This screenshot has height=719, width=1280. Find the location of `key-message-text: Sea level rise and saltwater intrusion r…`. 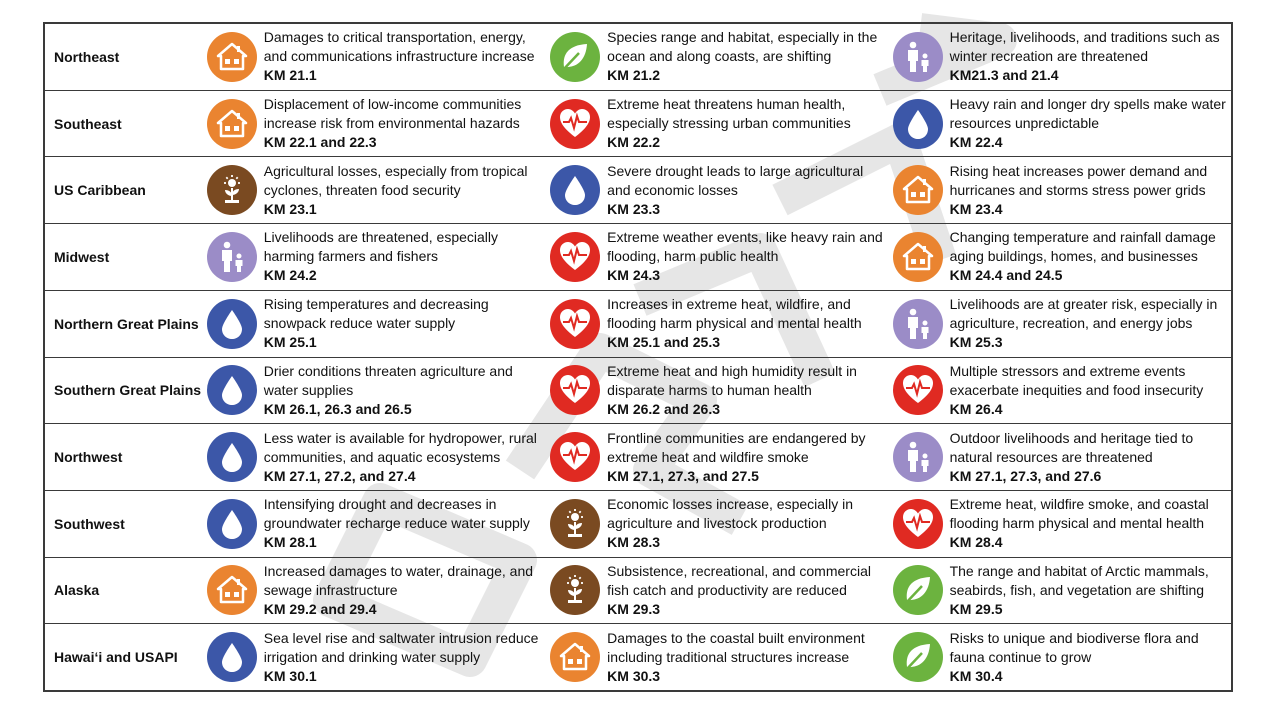

key-message-text: Sea level rise and saltwater intrusion r… is located at coordinates (401, 647).